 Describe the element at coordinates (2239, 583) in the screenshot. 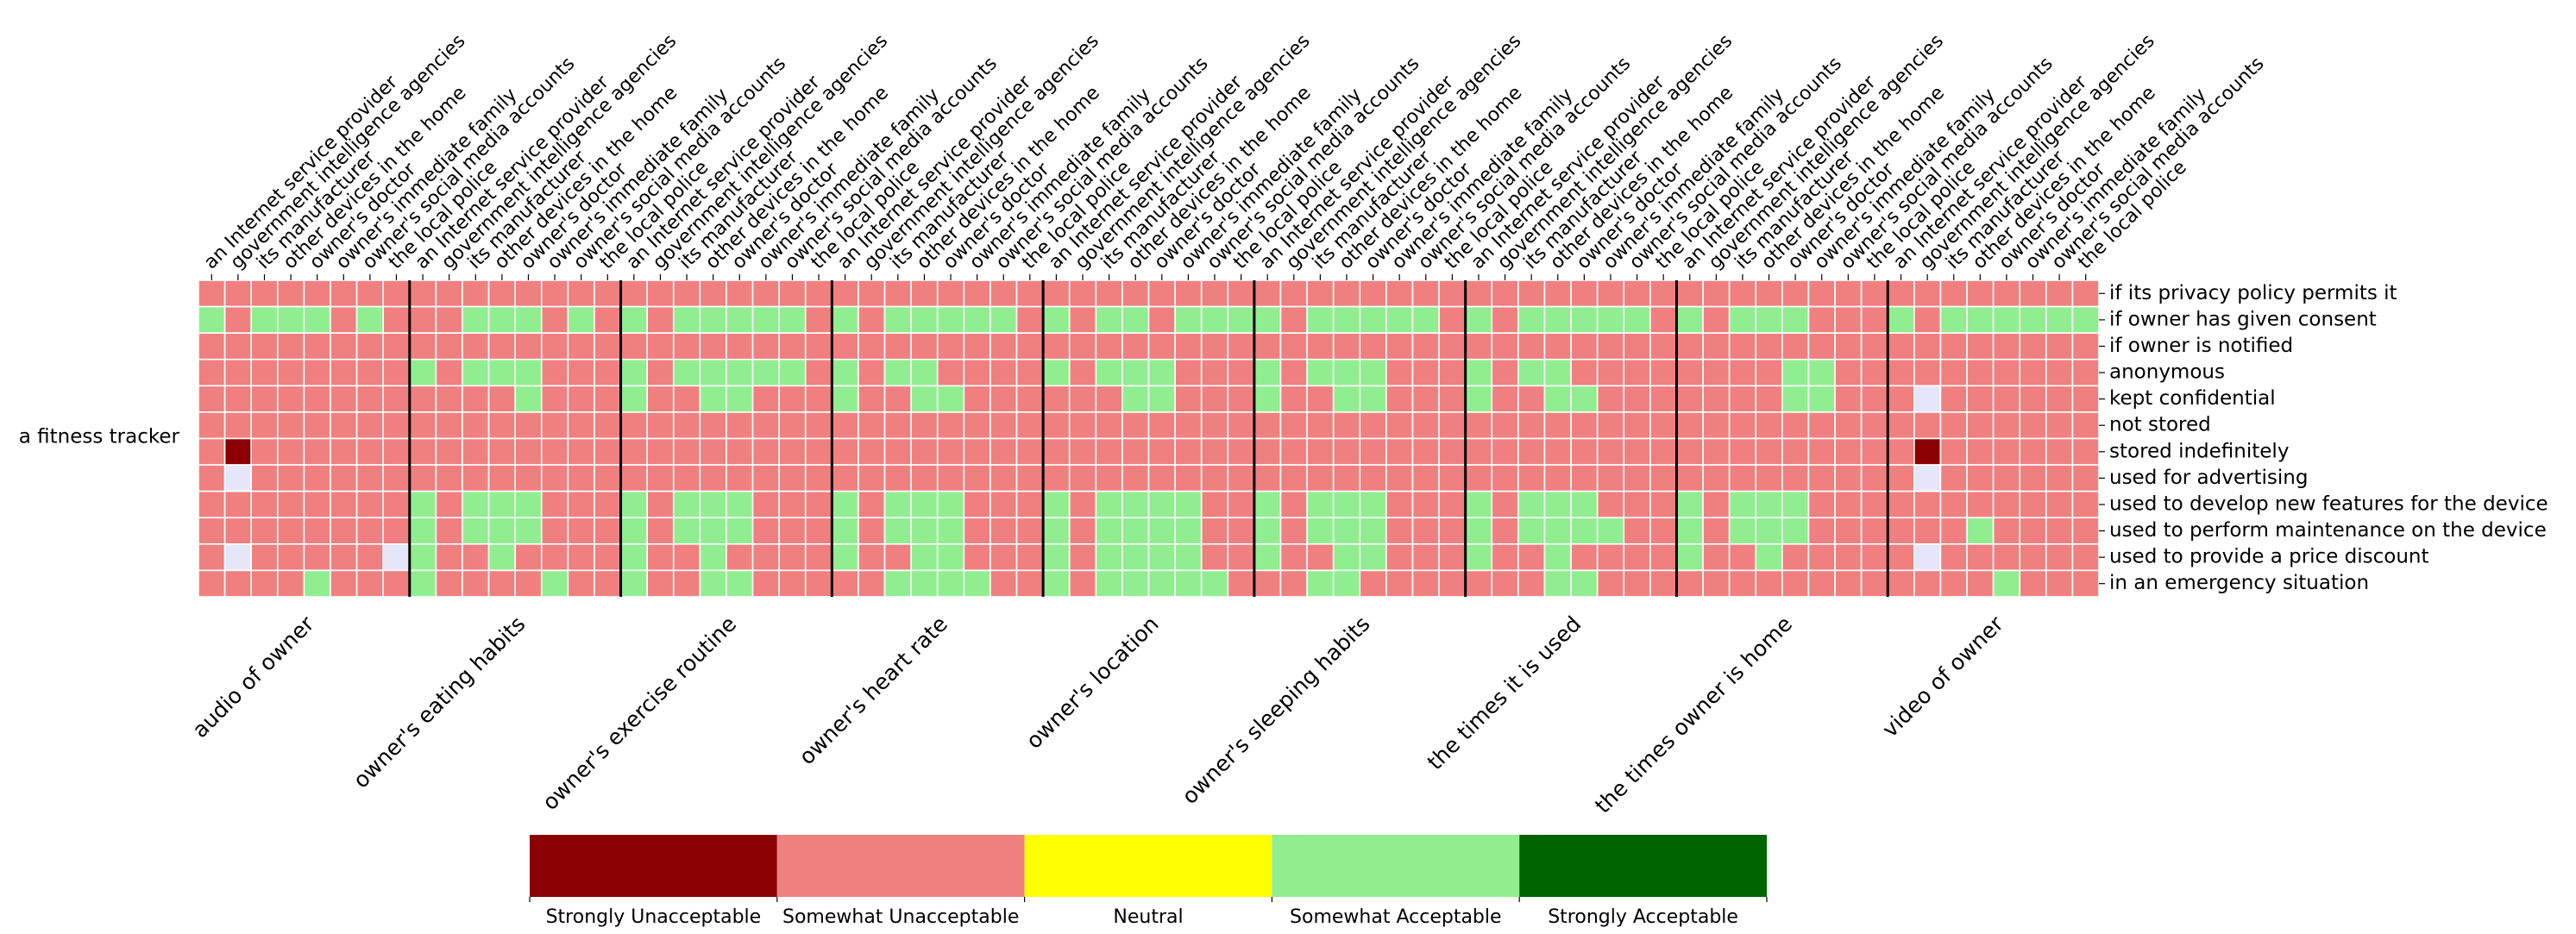

I see `condition-tick-label: in an emergency situation` at that location.